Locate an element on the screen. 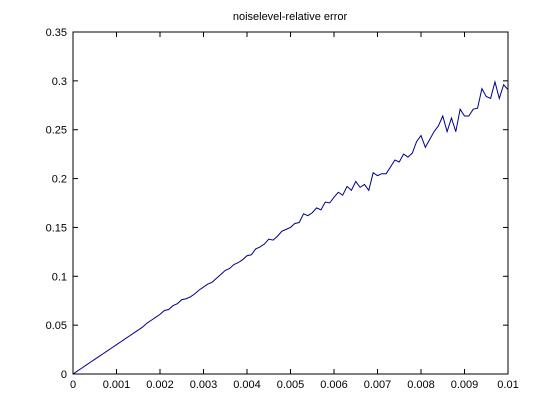  x-tick-label: 0.004 is located at coordinates (247, 385).